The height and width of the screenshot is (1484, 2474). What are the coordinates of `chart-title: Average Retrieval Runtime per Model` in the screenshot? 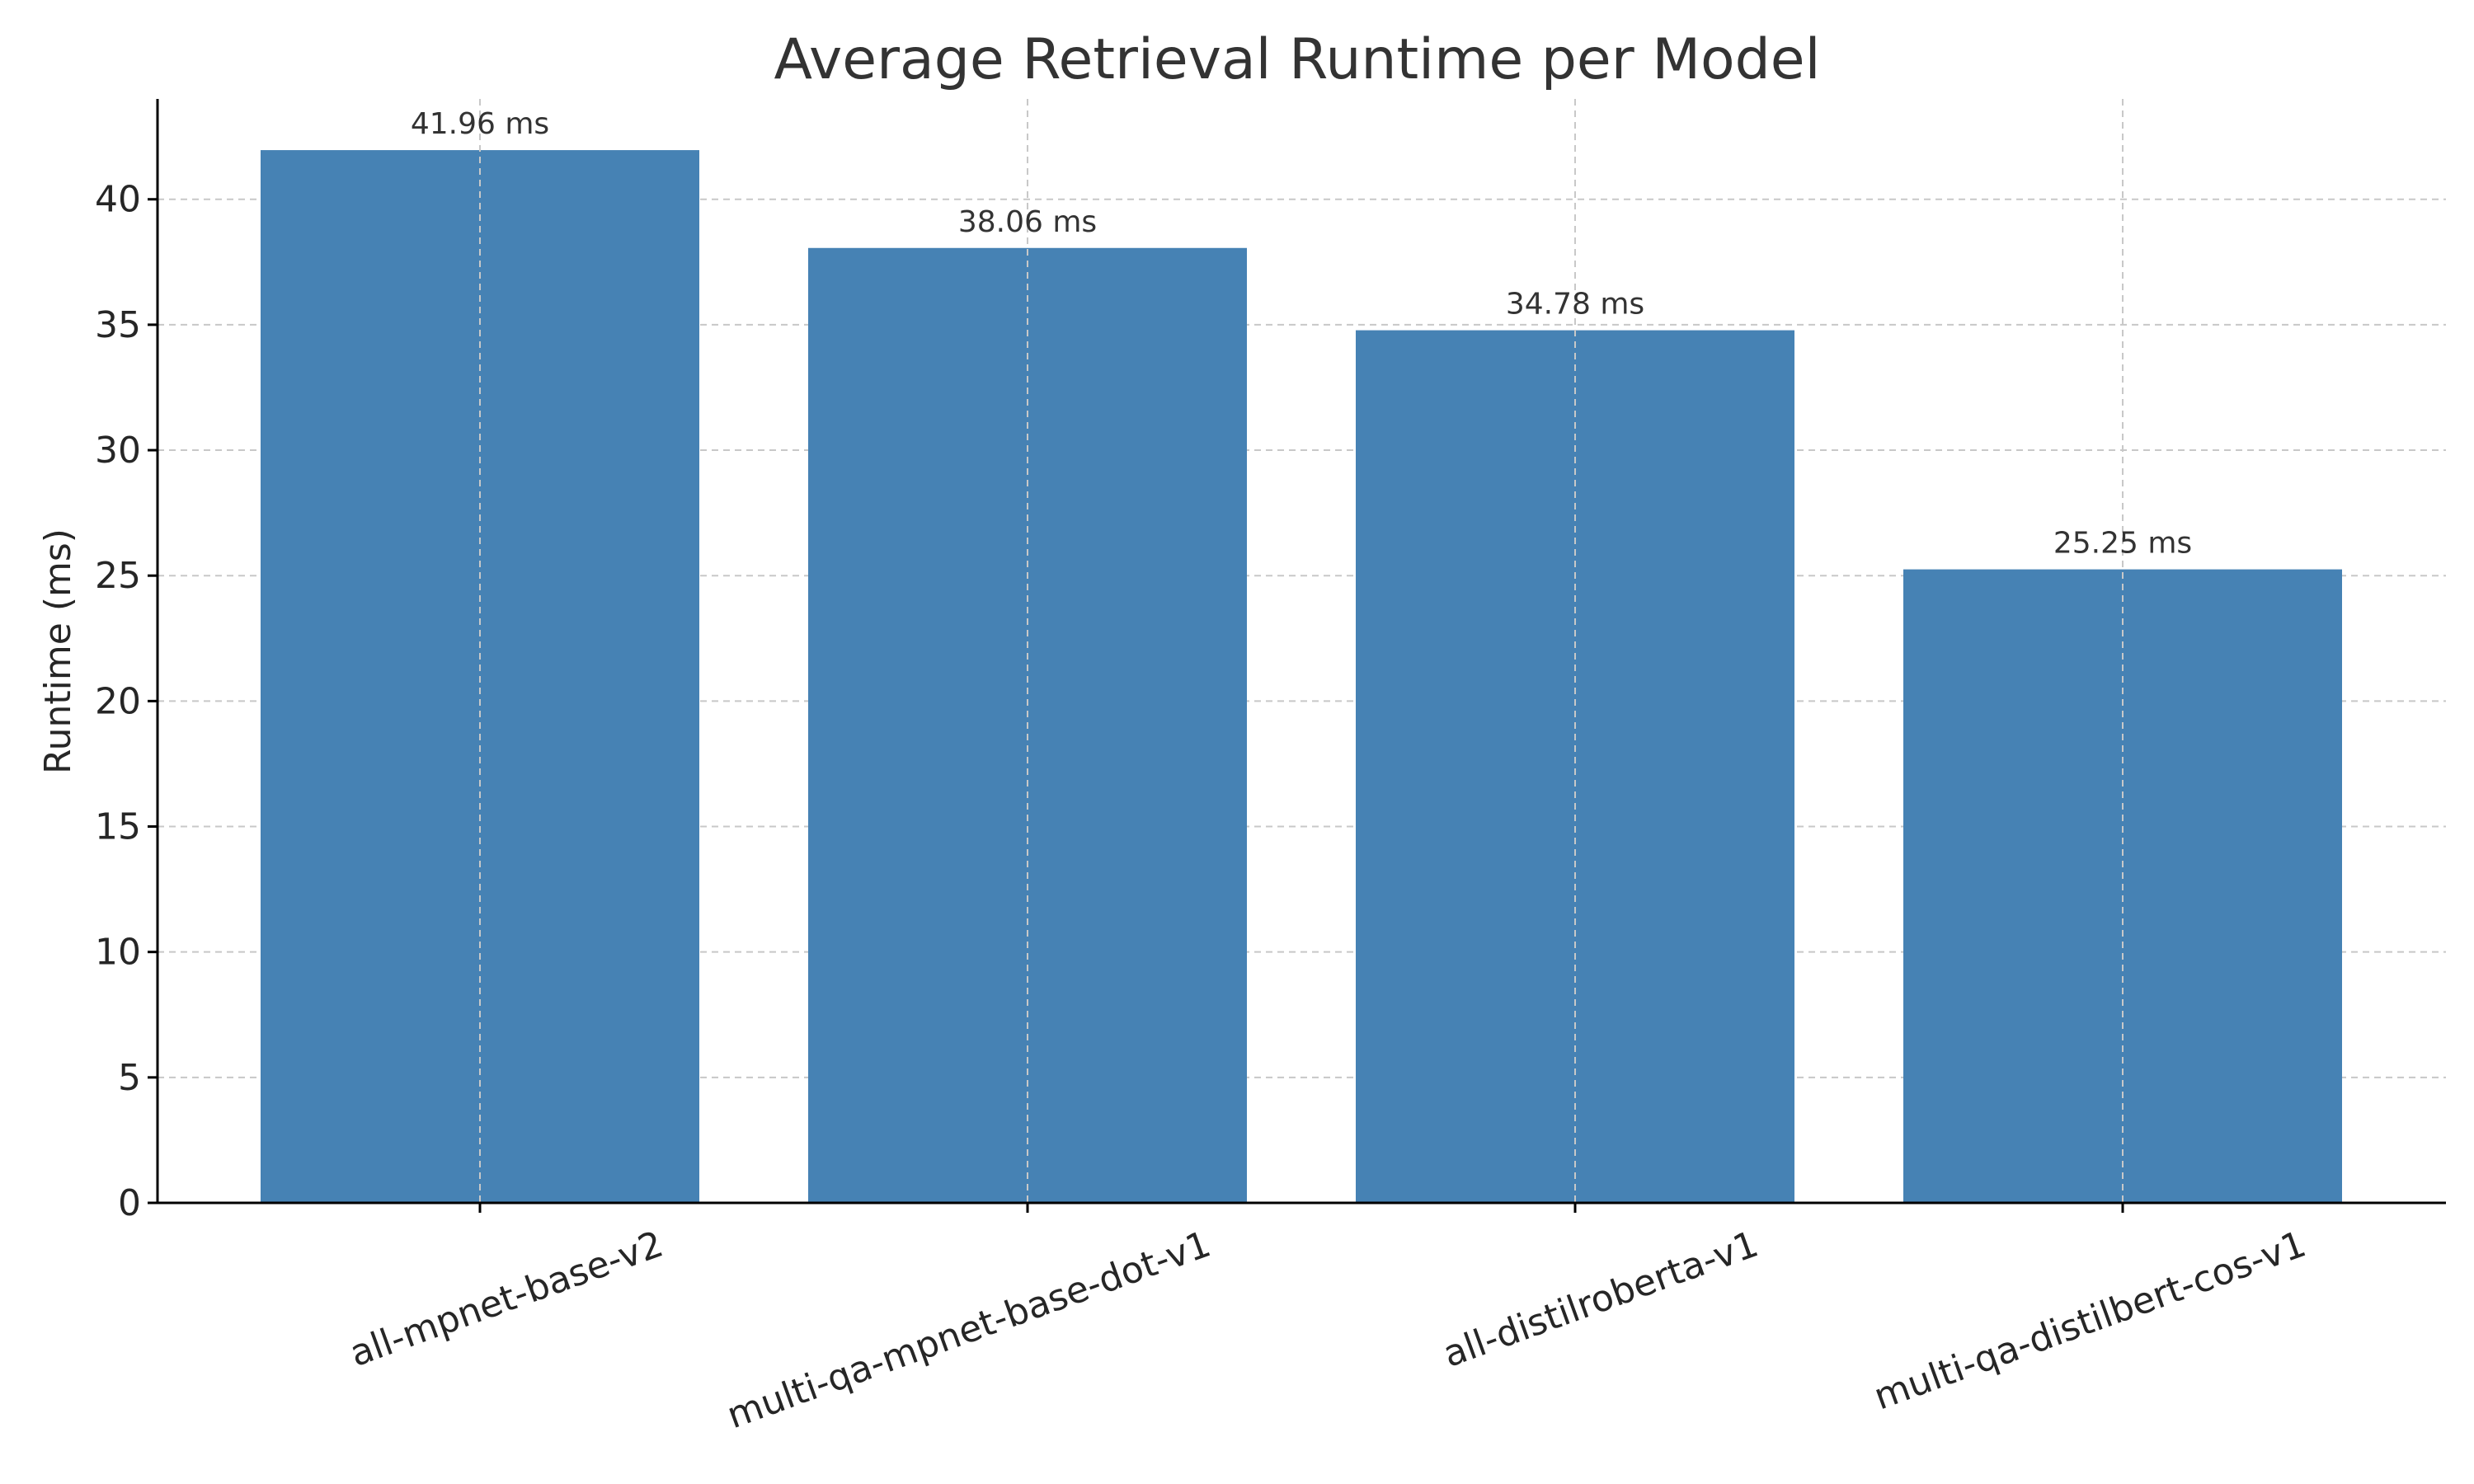 It's located at (1297, 59).